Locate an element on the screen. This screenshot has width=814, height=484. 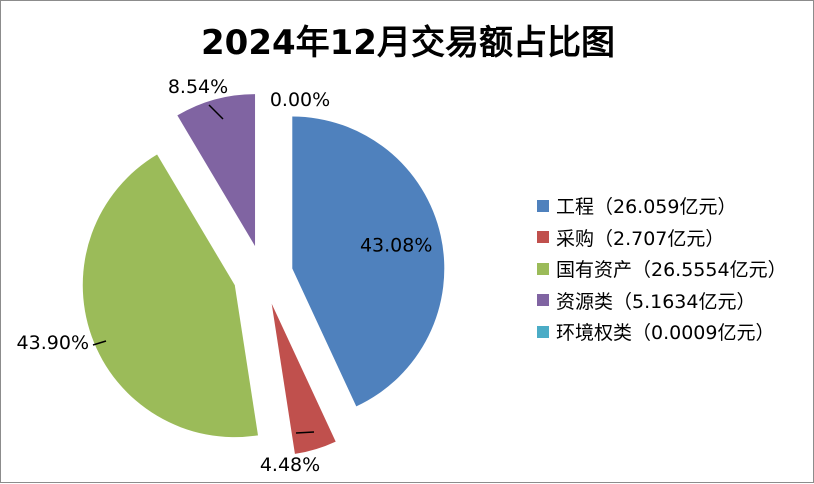
slice-state-assets is located at coordinates (170, 296).